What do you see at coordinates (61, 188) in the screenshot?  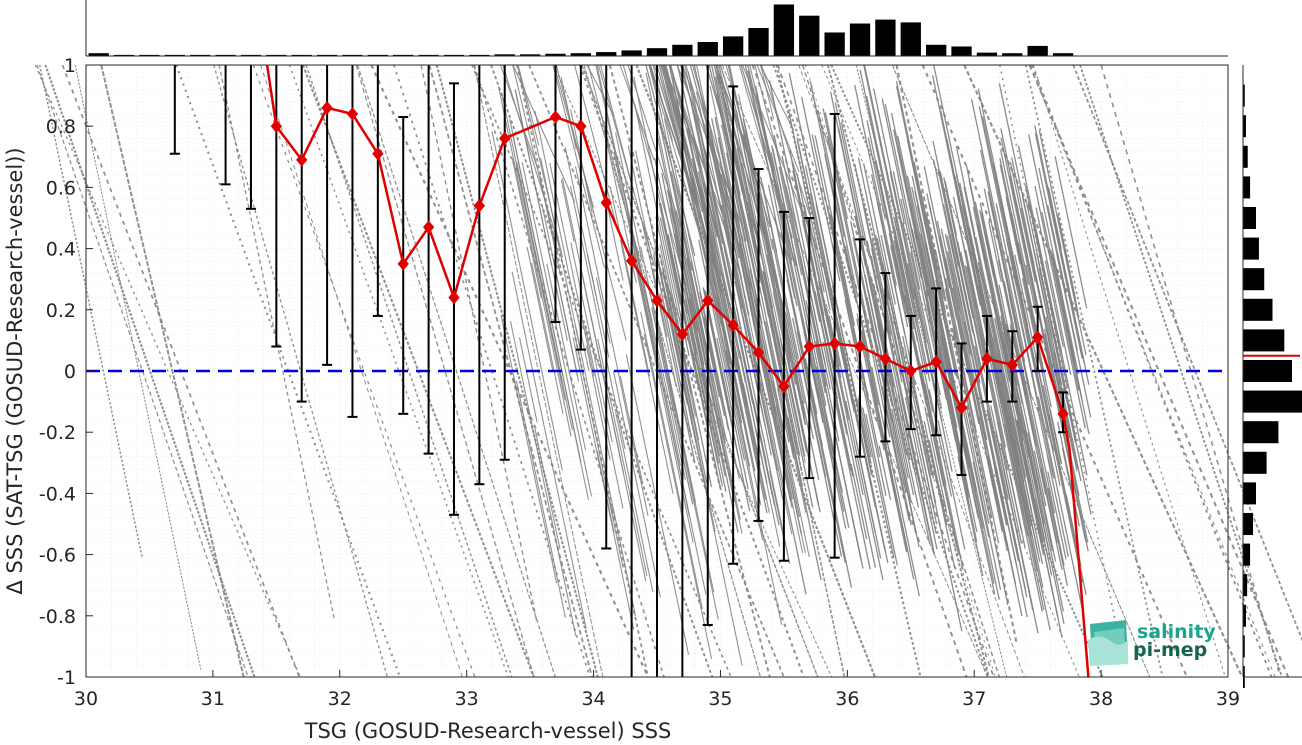 I see `y-tick-label: 0.6` at bounding box center [61, 188].